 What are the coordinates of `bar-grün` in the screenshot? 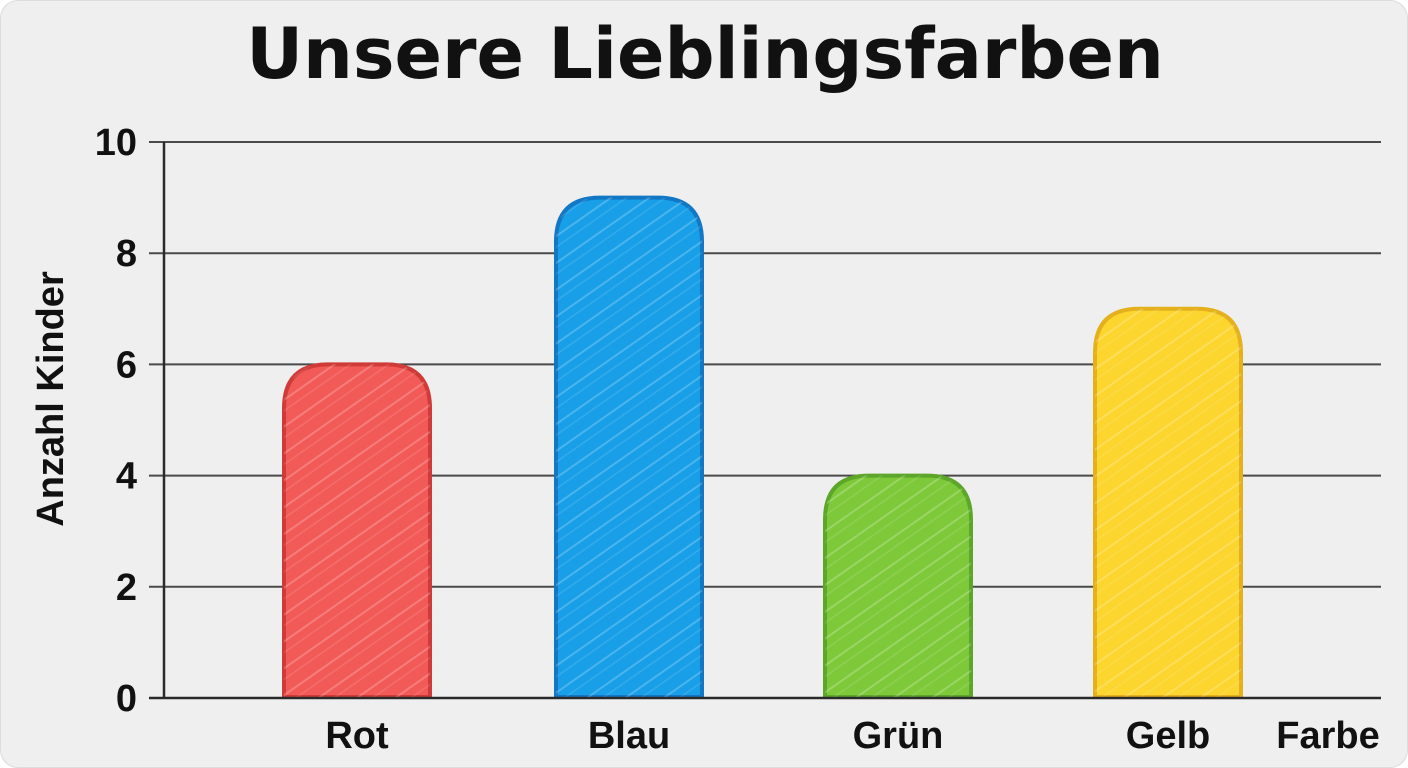 It's located at (898, 586).